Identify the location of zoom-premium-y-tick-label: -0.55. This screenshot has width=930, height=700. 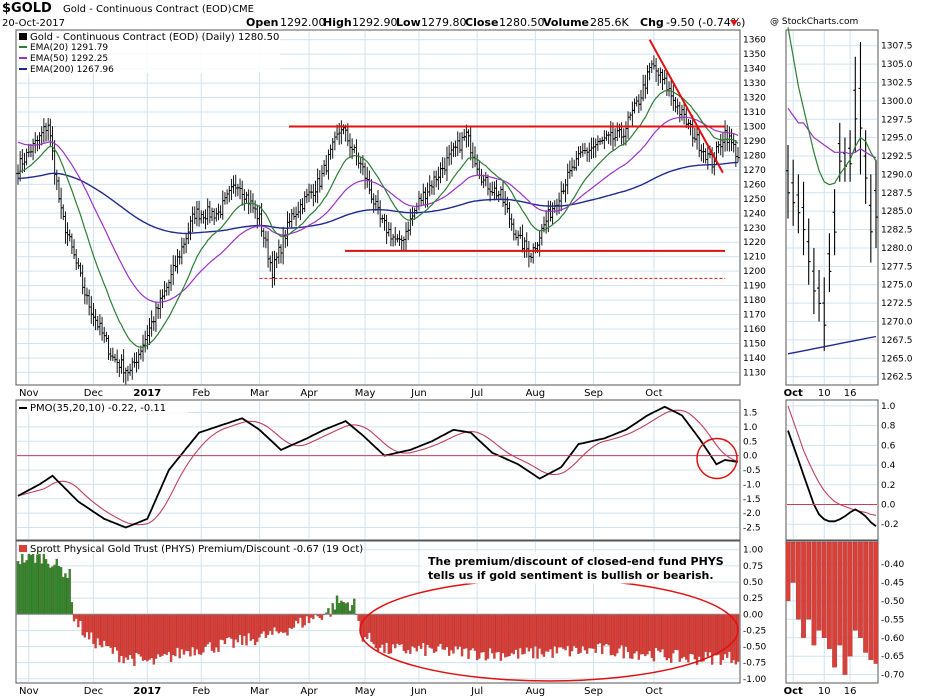
(892, 620).